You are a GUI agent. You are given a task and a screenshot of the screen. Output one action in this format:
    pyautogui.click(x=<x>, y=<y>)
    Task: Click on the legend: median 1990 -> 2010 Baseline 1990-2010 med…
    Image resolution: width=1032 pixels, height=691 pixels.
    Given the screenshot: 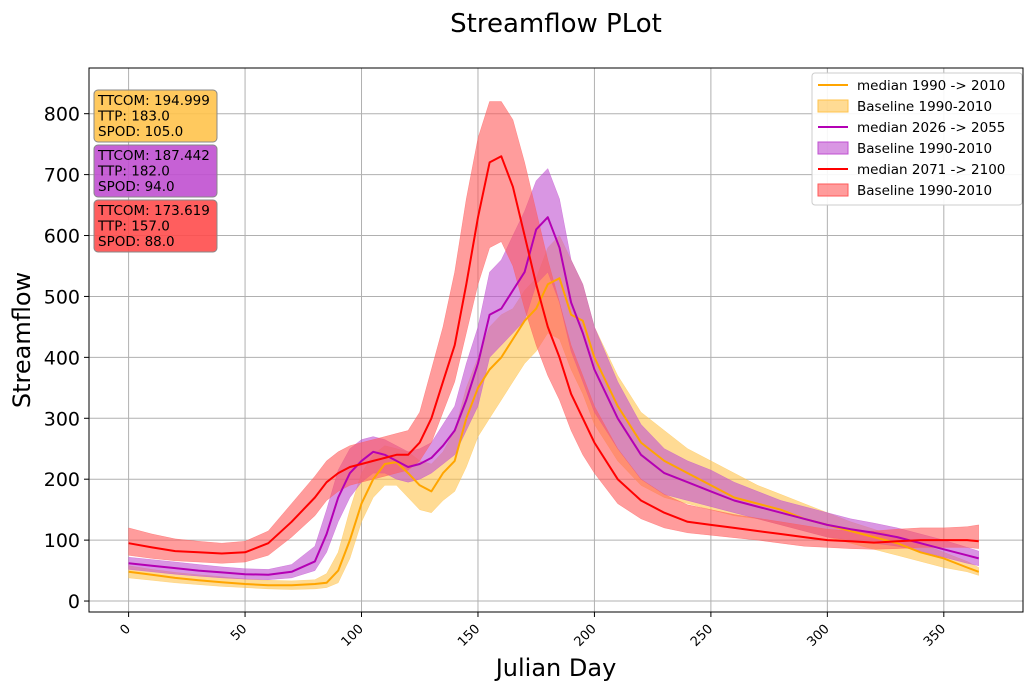 What is the action you would take?
    pyautogui.click(x=917, y=139)
    